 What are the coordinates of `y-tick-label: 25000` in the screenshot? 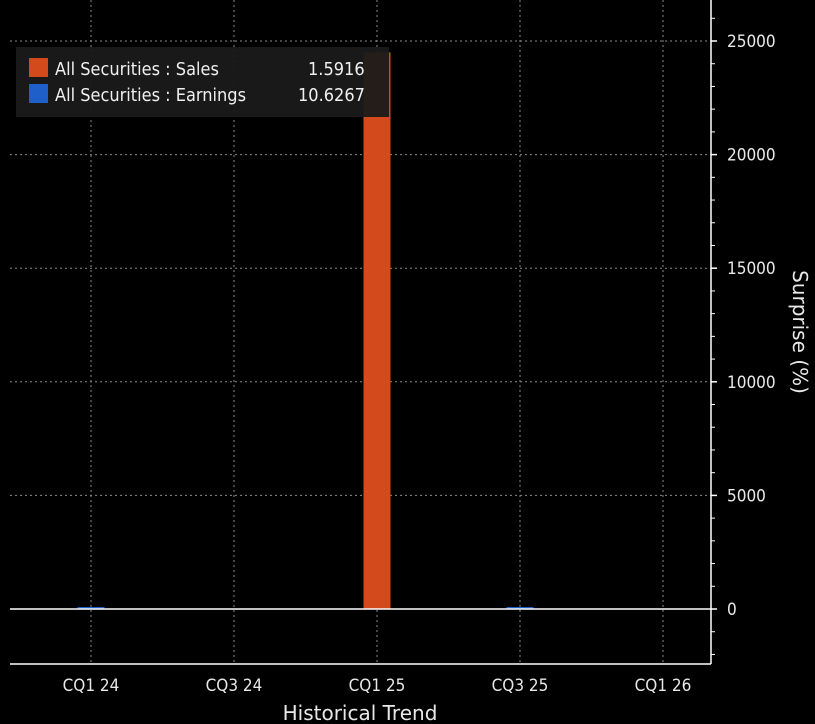 It's located at (751, 42).